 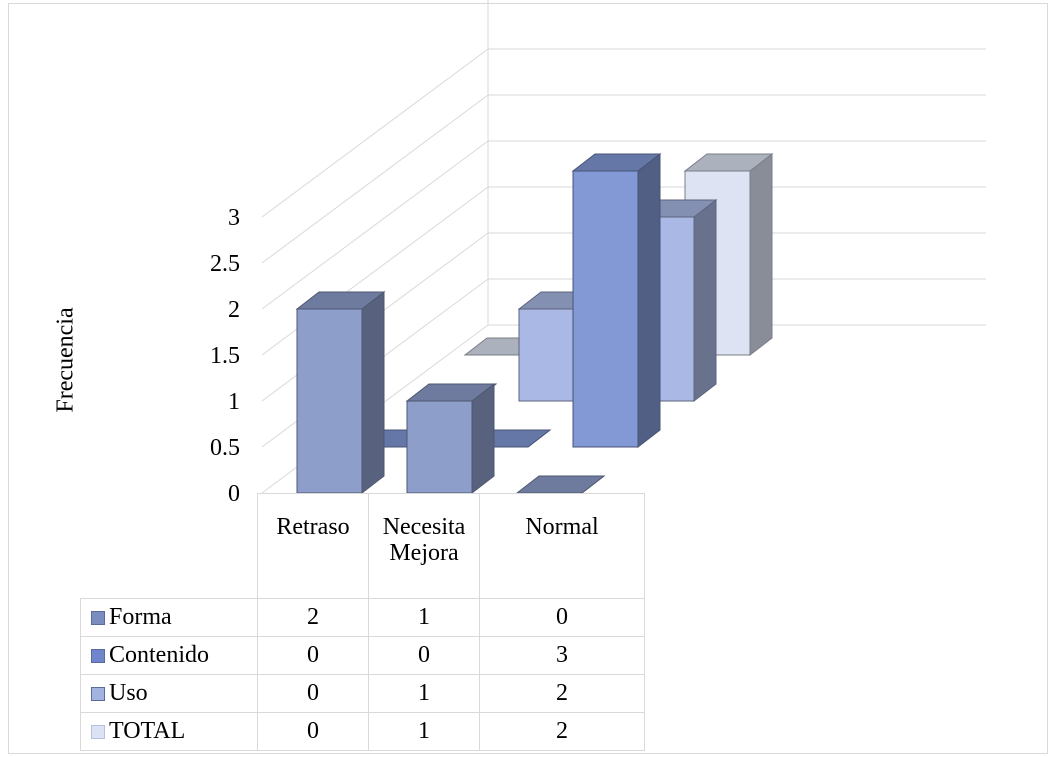 I want to click on series-name-forma: Forma, so click(x=140, y=617).